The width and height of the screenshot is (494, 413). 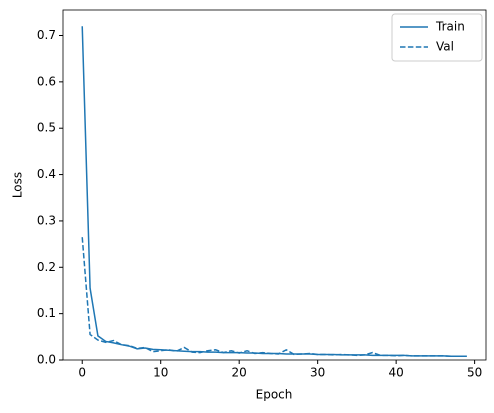 I want to click on x-tick-label: 20, so click(x=239, y=373).